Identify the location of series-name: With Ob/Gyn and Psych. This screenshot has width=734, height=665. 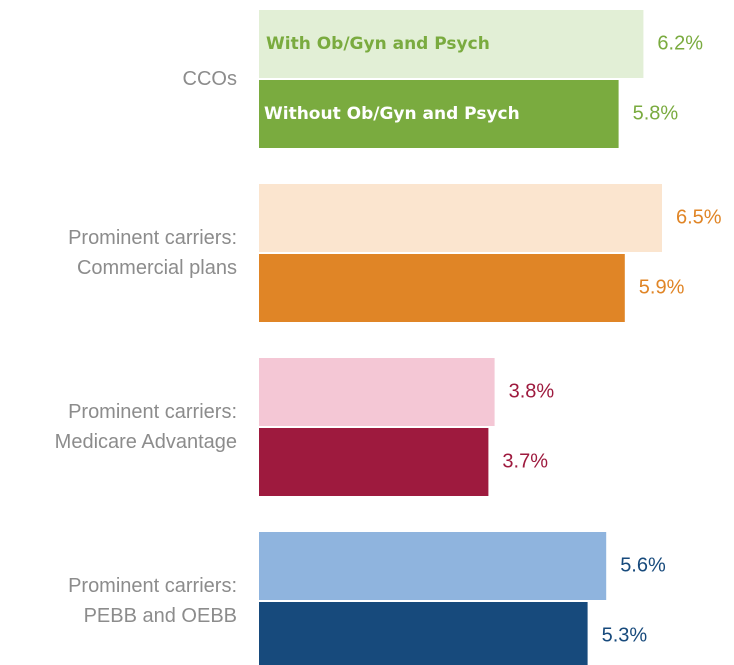
(378, 44).